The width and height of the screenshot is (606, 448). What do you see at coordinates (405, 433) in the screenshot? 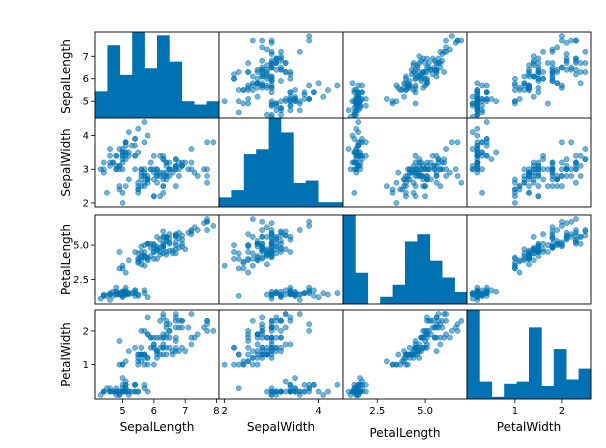
I see `x-axis-label-petallength: PetalLength` at bounding box center [405, 433].